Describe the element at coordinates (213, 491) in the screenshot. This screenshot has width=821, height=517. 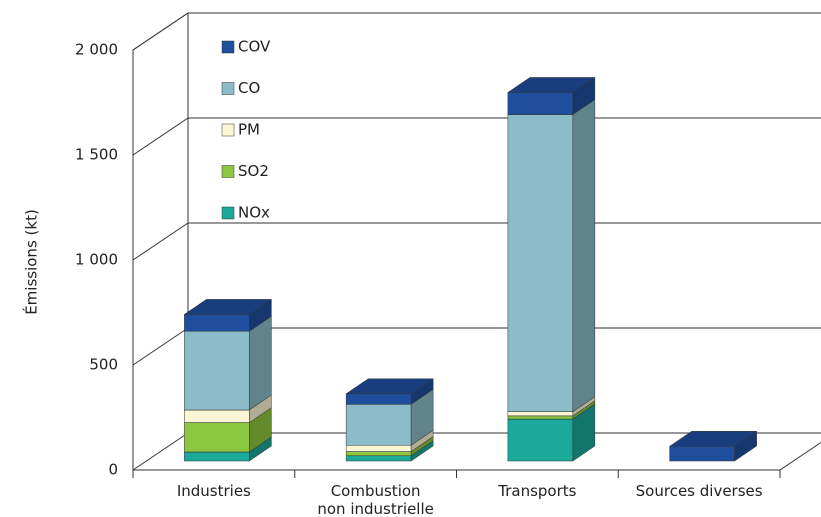
I see `x-tick-label: Industries` at that location.